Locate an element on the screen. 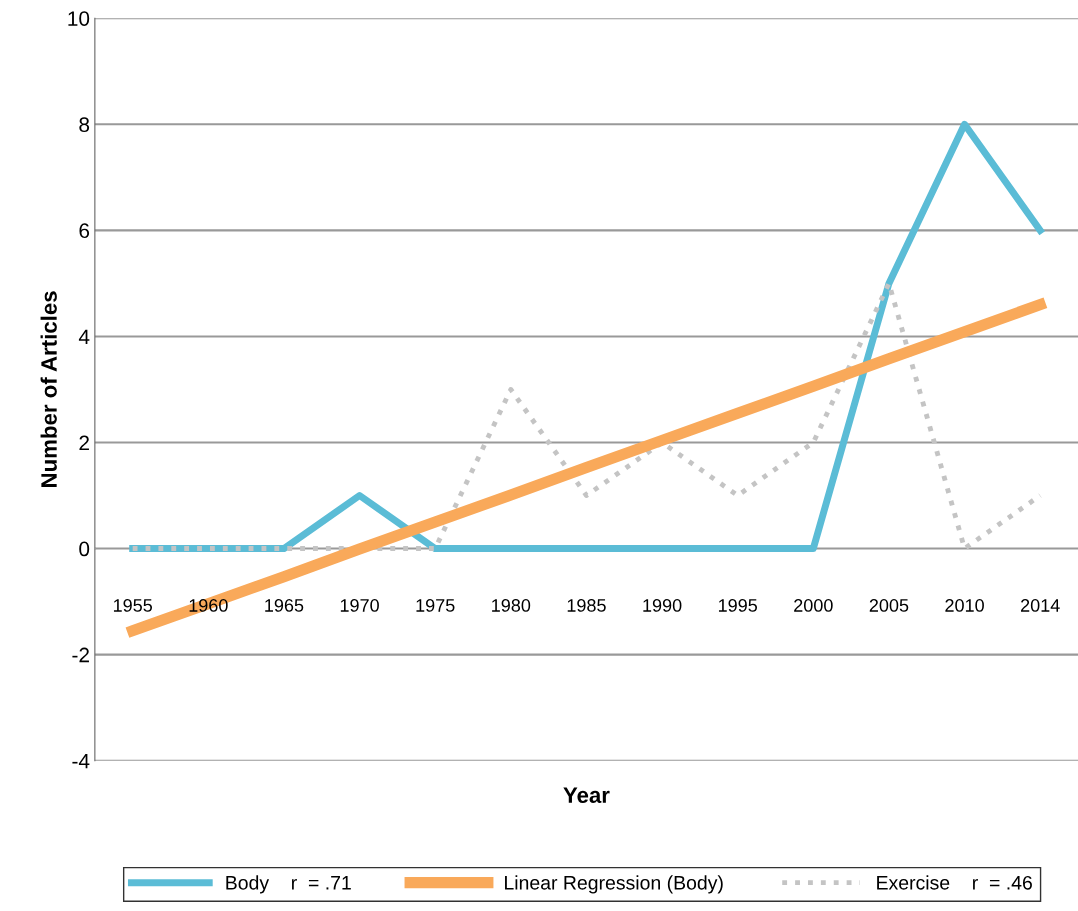  x-tick-label: 2014 is located at coordinates (1040, 605).